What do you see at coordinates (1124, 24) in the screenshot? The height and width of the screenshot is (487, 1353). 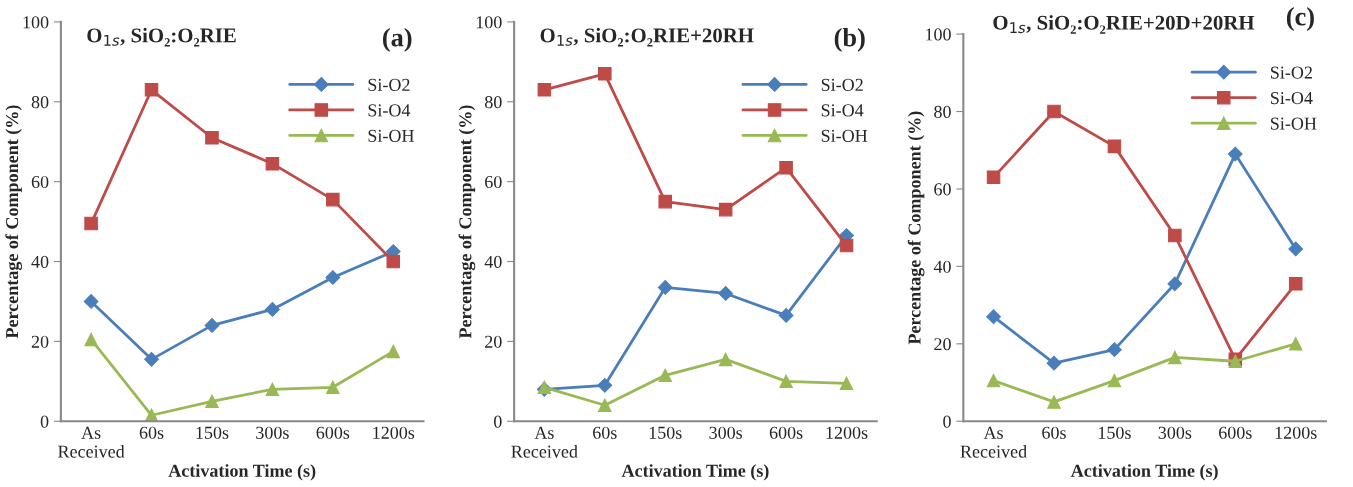 I see `chart-title: O$_{1s}$, SiO₂:O₂RIE+20D+20RH` at bounding box center [1124, 24].